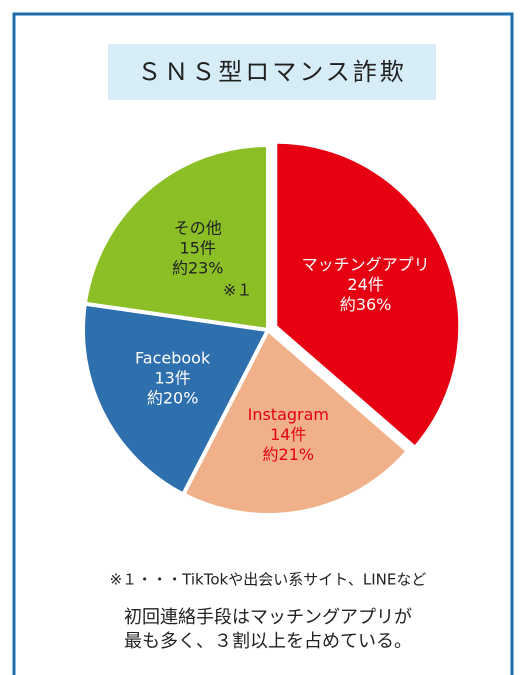 Image resolution: width=526 pixels, height=675 pixels. I want to click on slice-count: 14件, so click(288, 434).